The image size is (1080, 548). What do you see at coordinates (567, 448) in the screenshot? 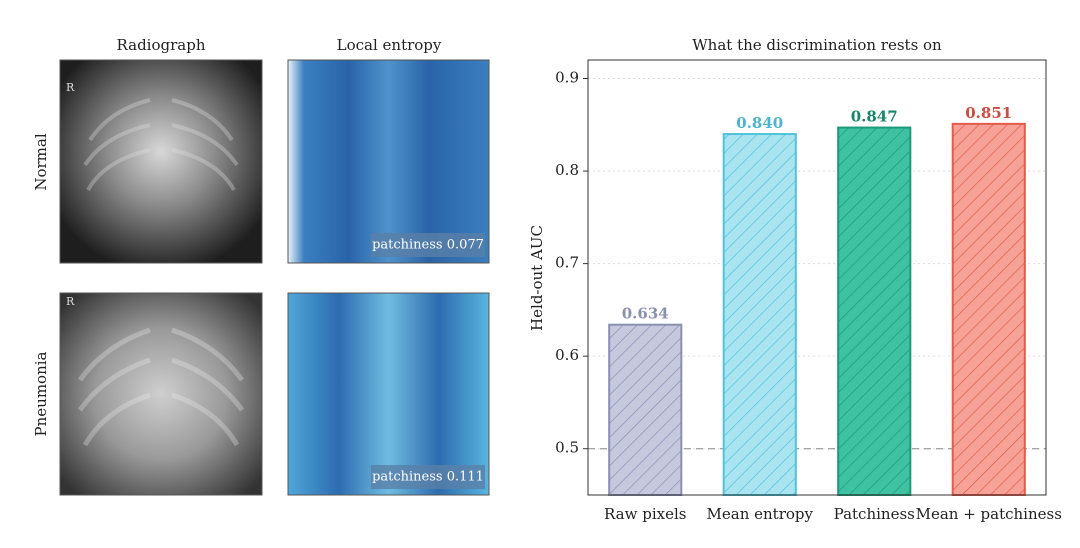
I see `y-tick-label: 0.5` at bounding box center [567, 448].